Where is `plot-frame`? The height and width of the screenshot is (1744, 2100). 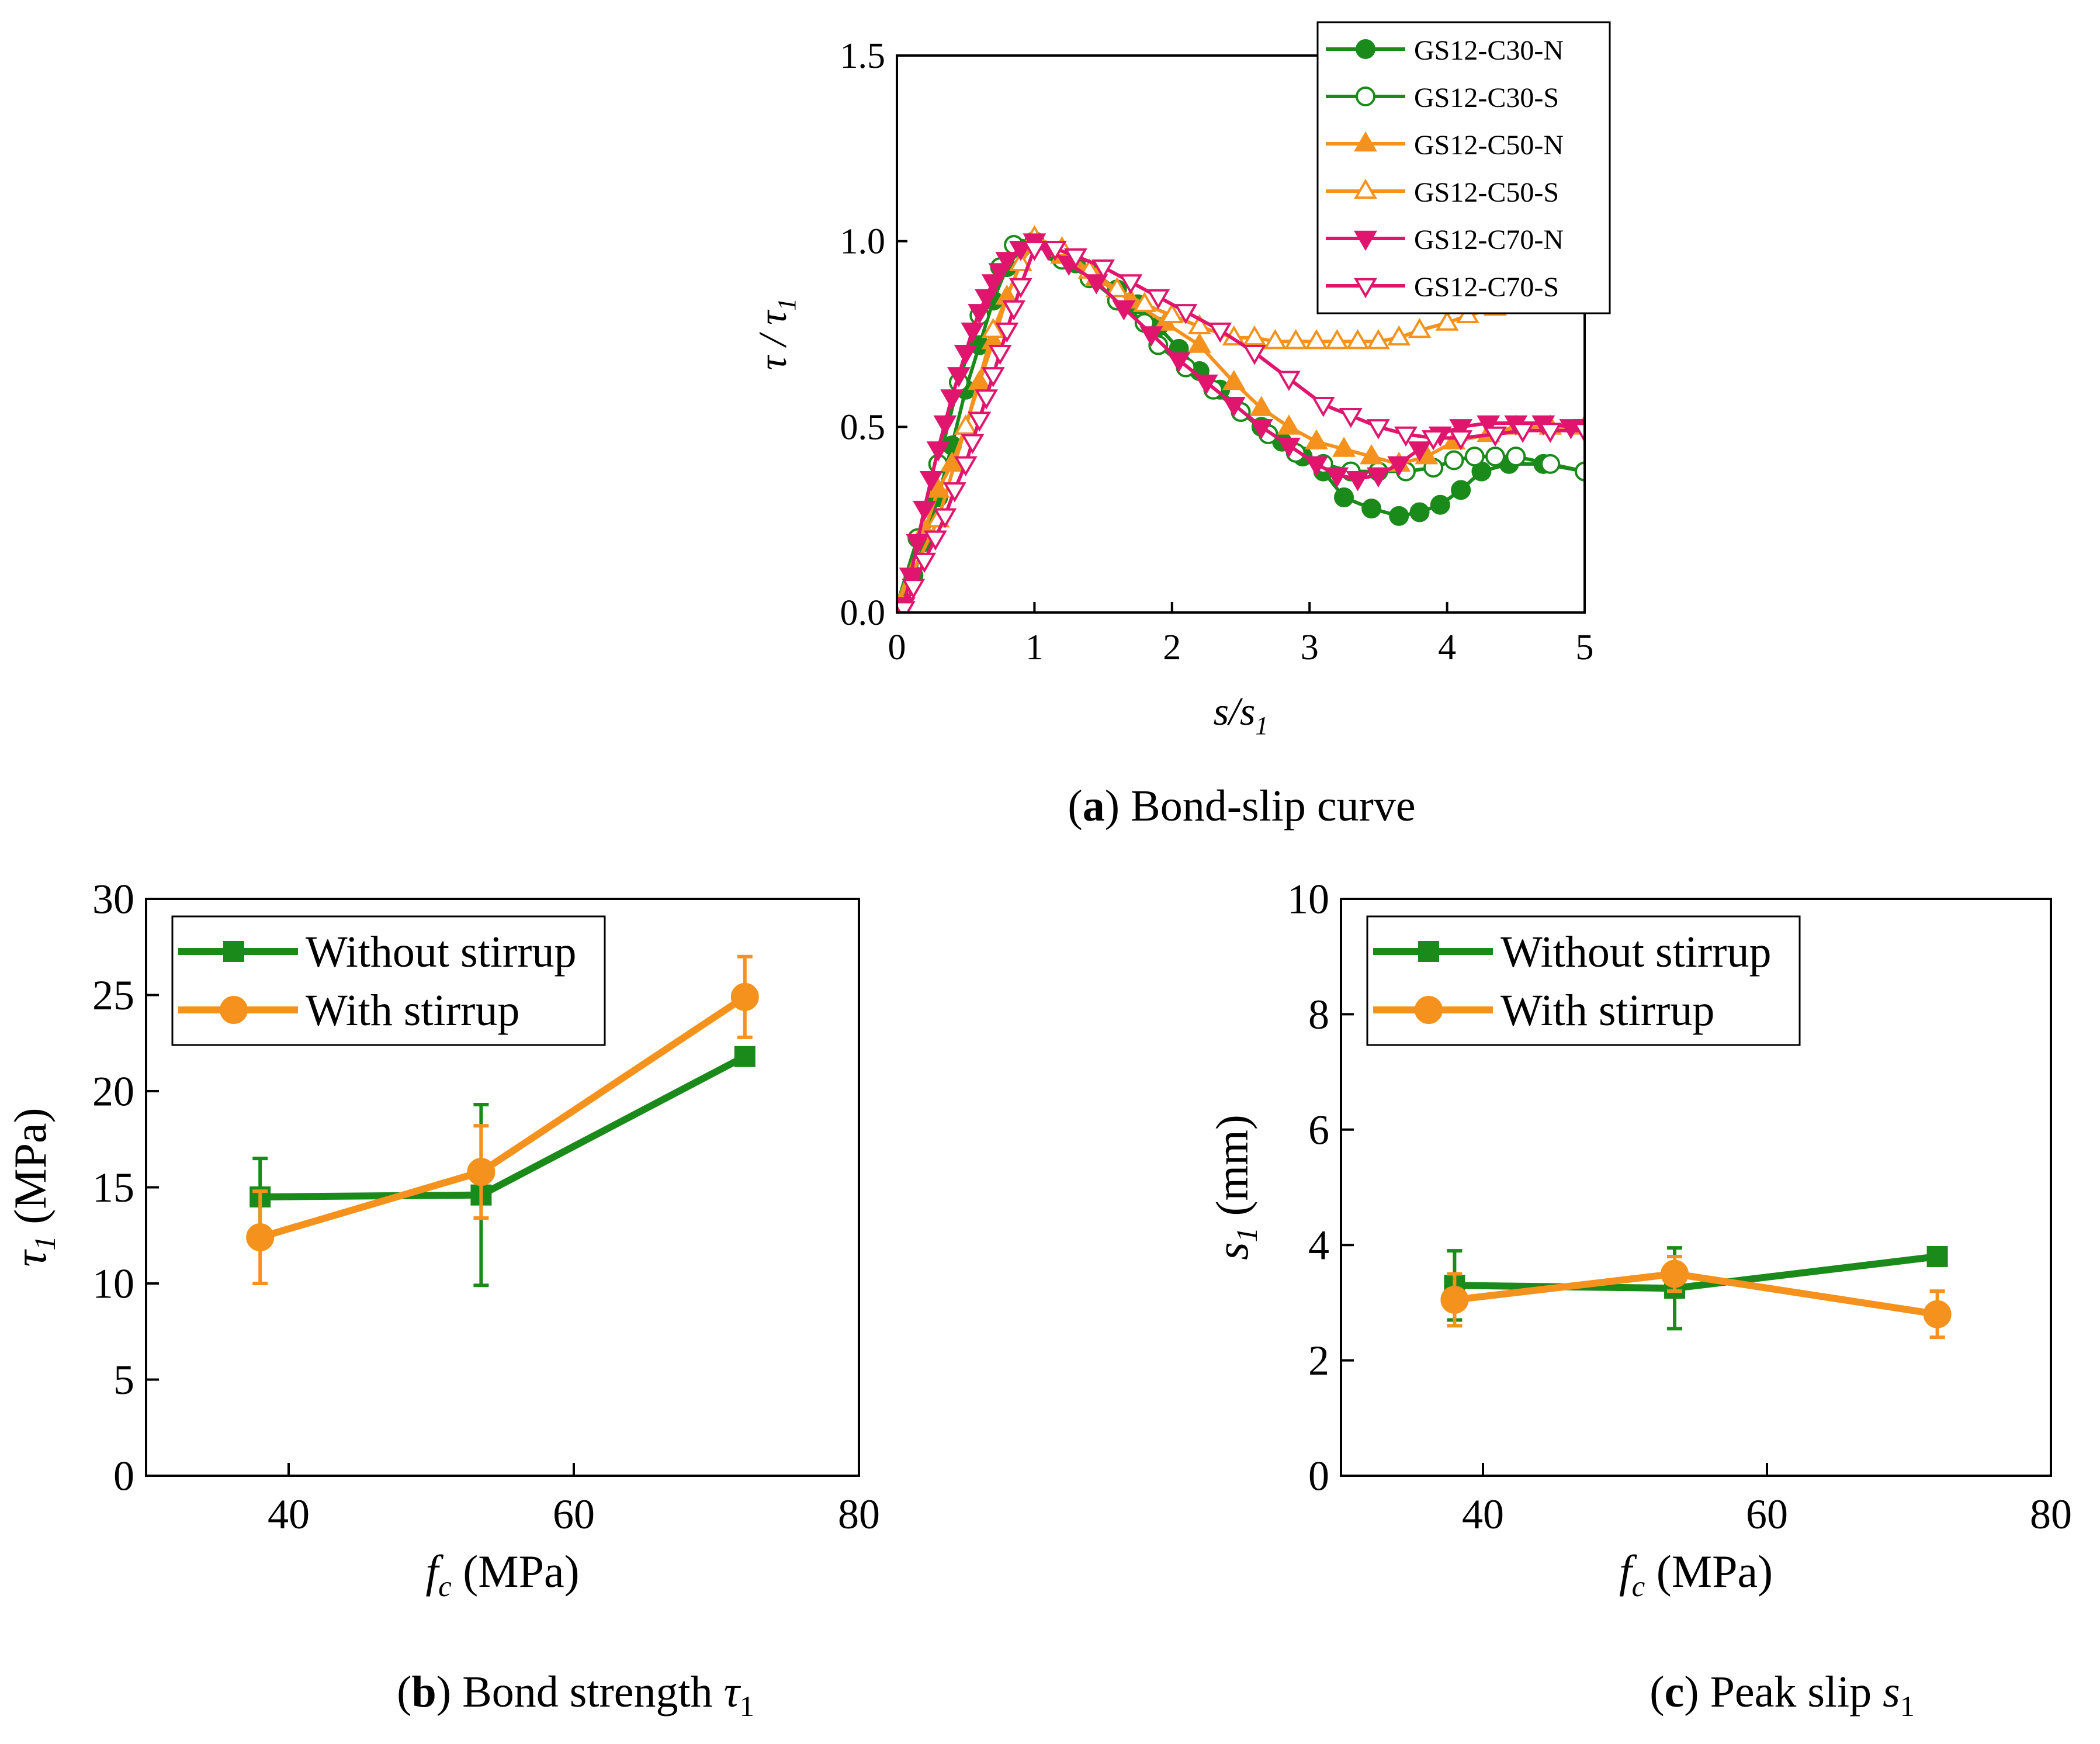 plot-frame is located at coordinates (1696, 1187).